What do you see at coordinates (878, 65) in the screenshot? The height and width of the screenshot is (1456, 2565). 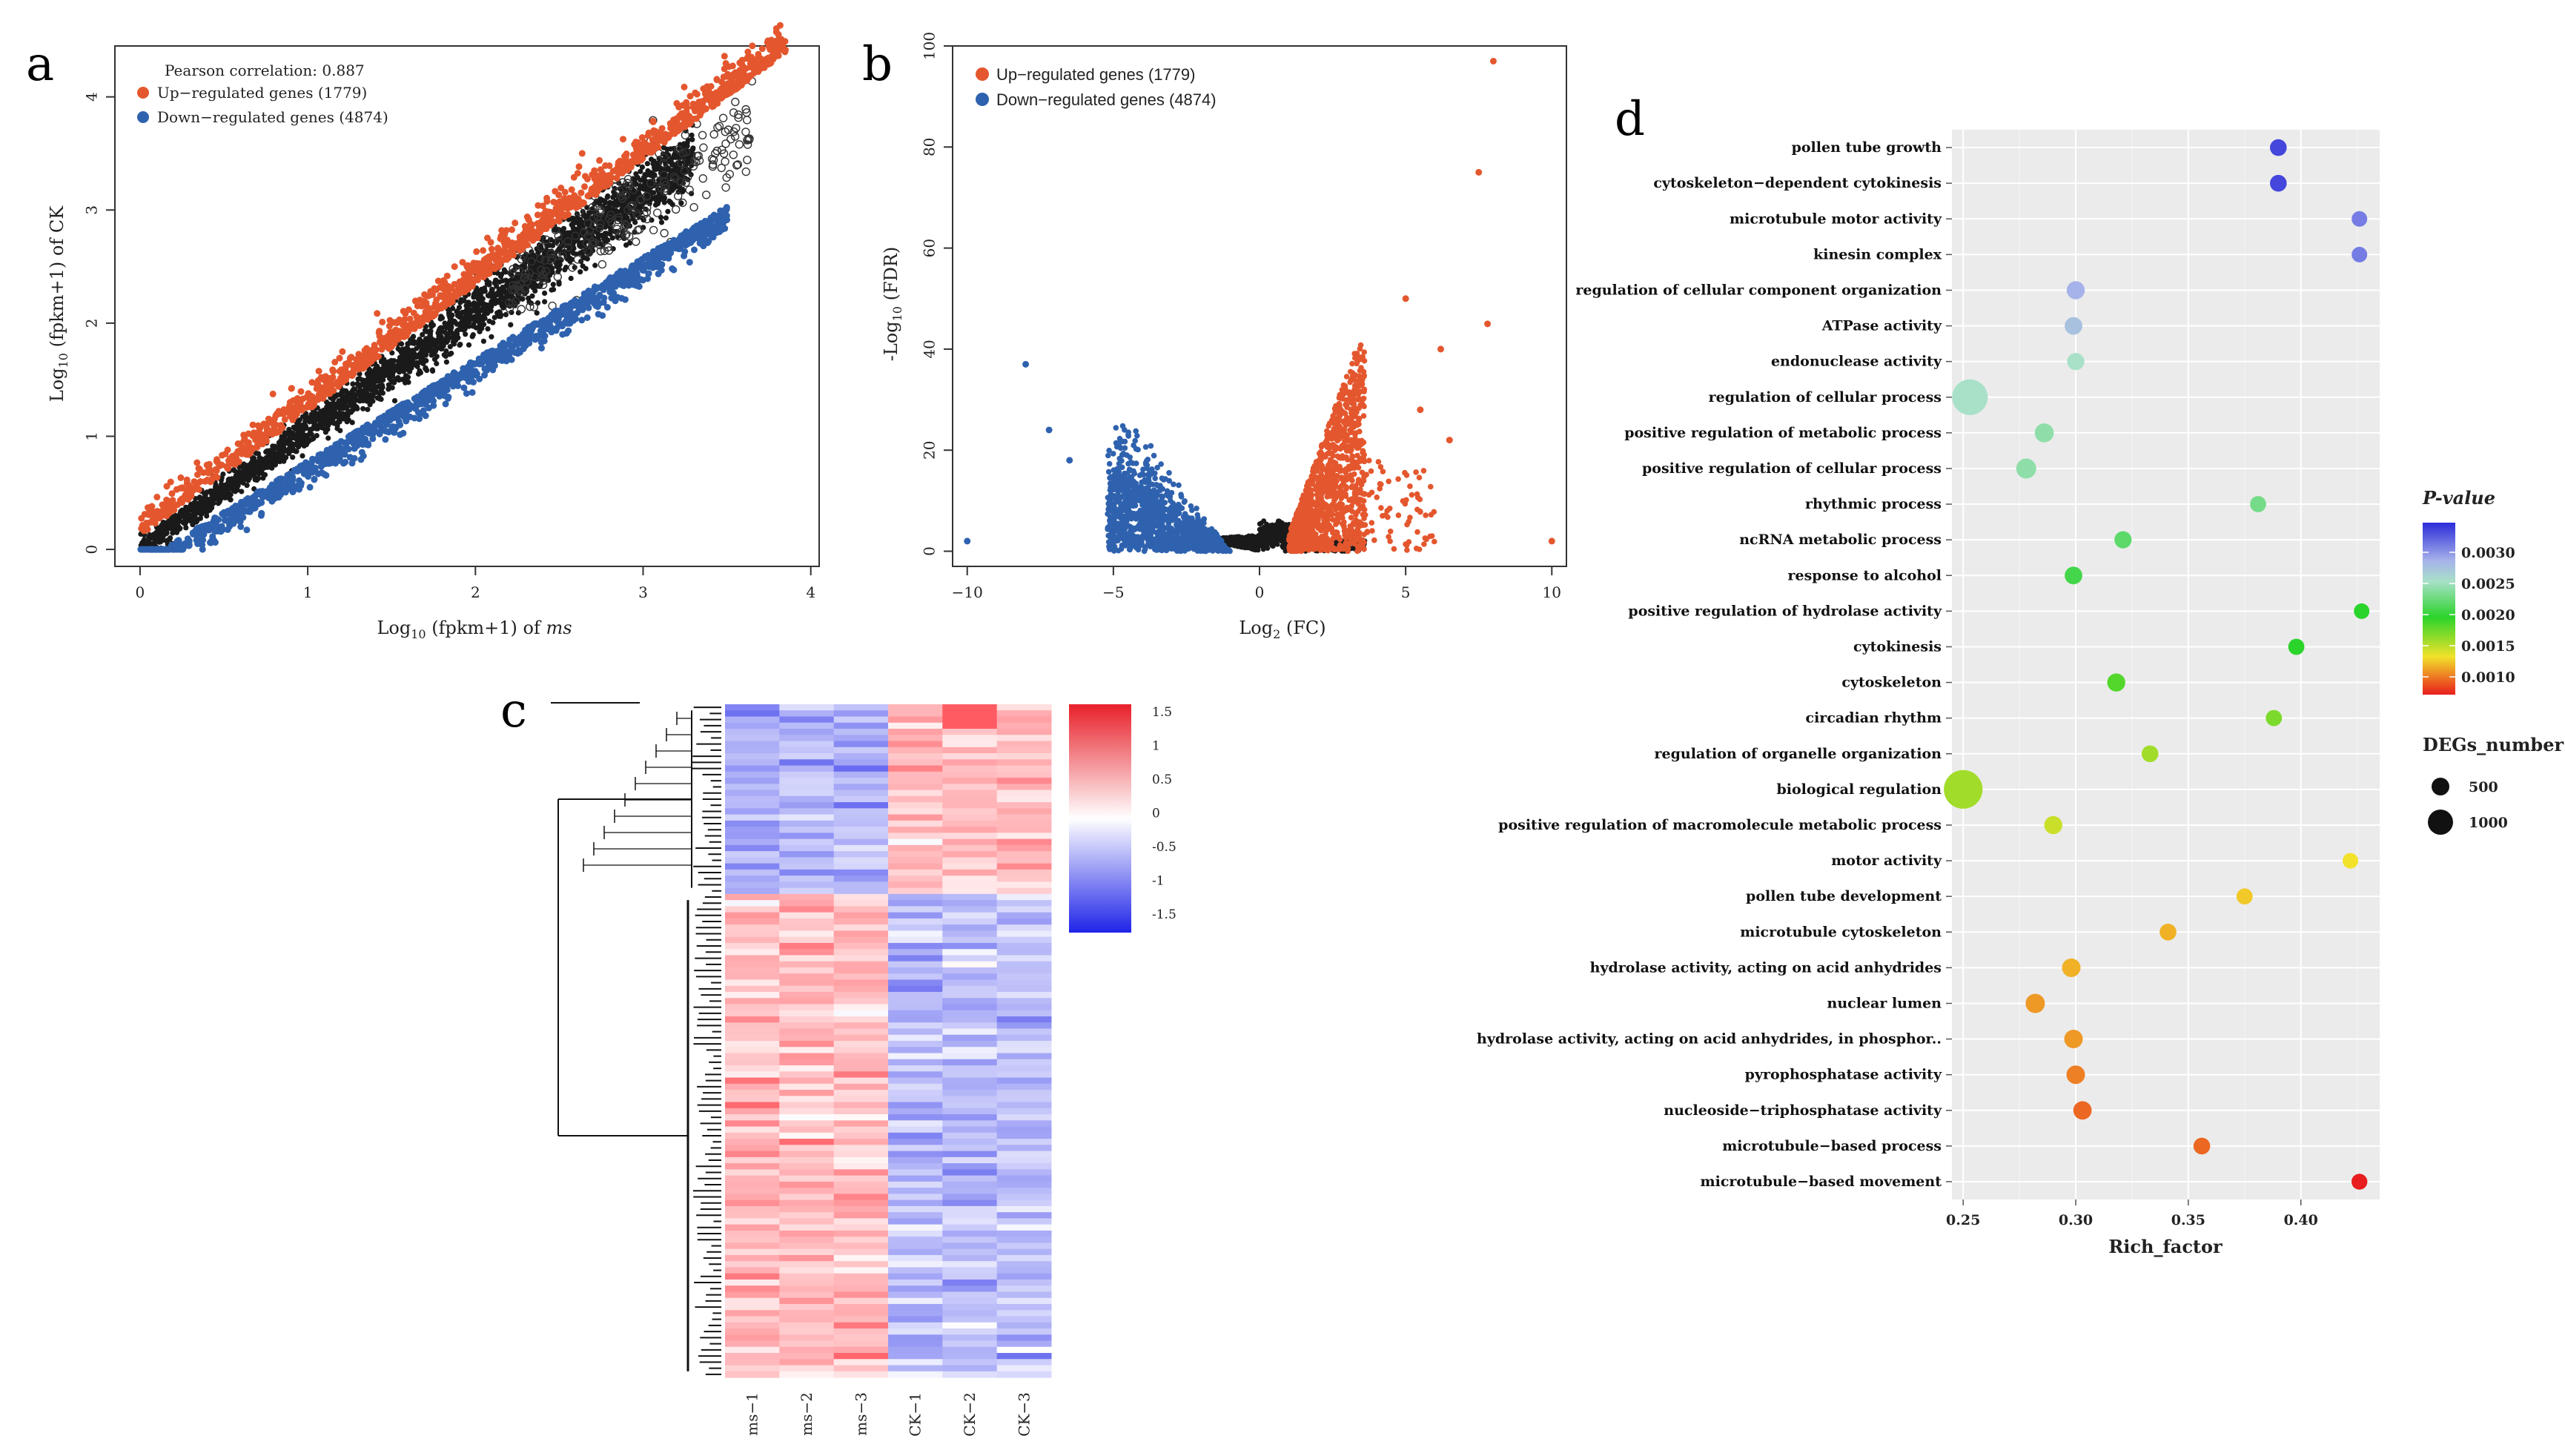 I see `panel-label-b: b` at bounding box center [878, 65].